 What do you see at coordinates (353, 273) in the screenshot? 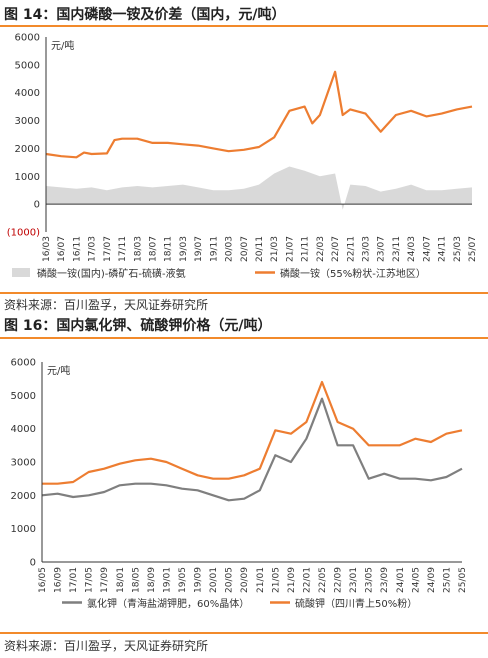
I see `legend-label: 磷酸一铵（55%粉状-江苏地区）` at bounding box center [353, 273].